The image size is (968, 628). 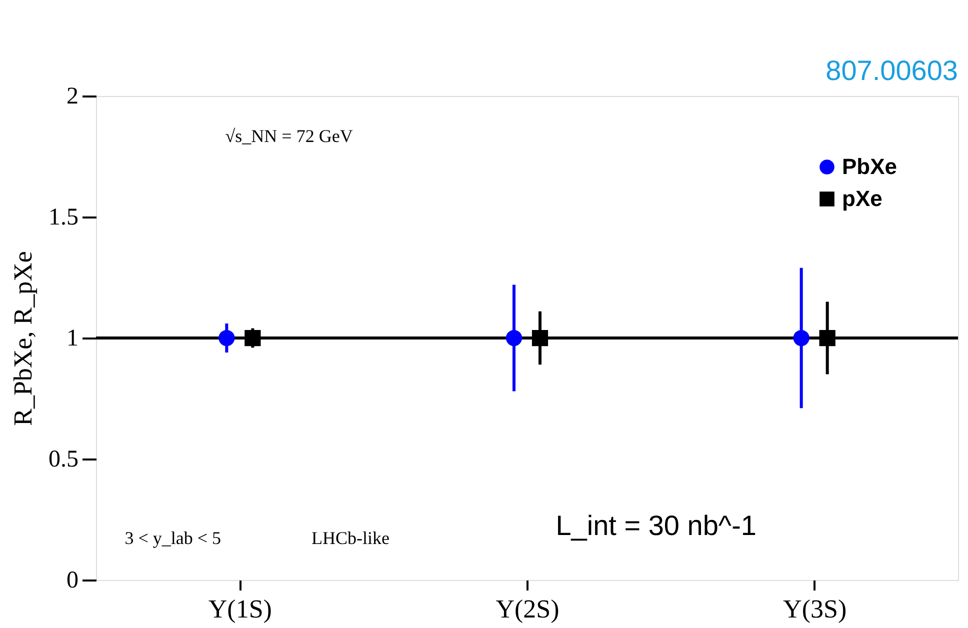 I want to click on x-tick-label: Υ(3S), so click(x=815, y=609).